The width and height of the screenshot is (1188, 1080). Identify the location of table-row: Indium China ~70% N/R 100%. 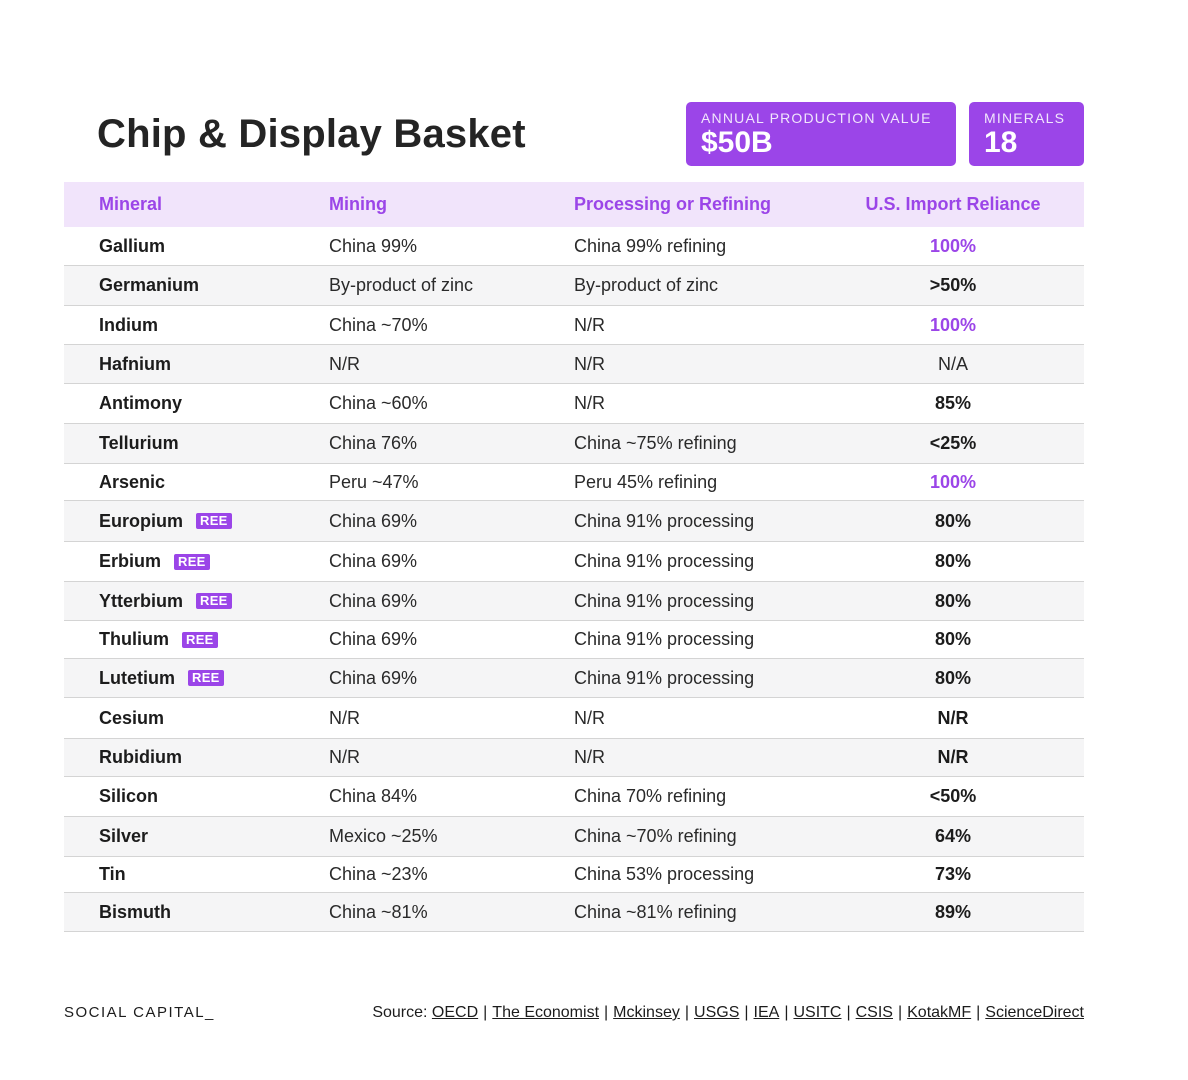
(574, 325).